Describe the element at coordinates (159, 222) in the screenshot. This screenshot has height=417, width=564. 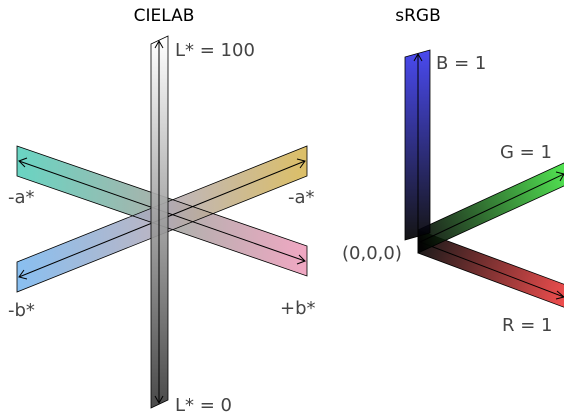
I see `l-axis-band-outline` at that location.